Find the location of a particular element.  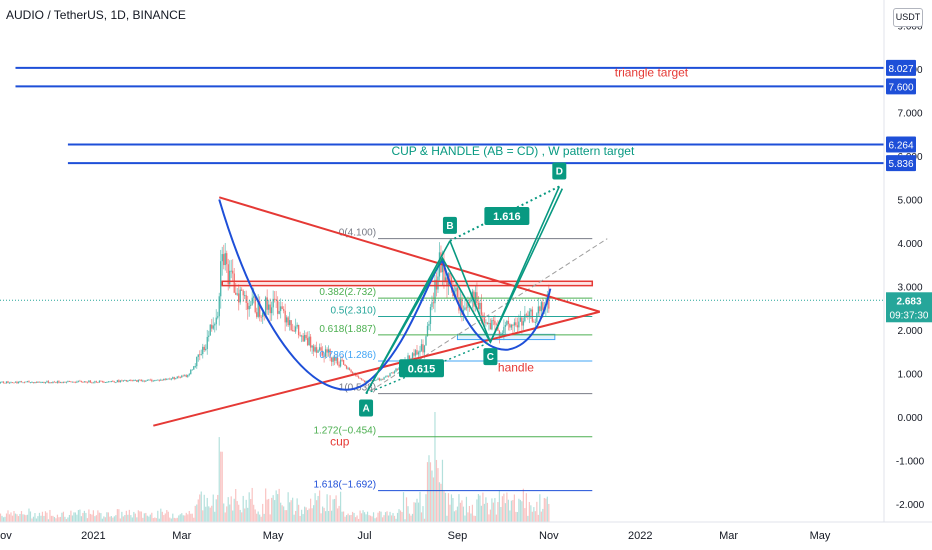

time-tick-label: Nov is located at coordinates (549, 536).